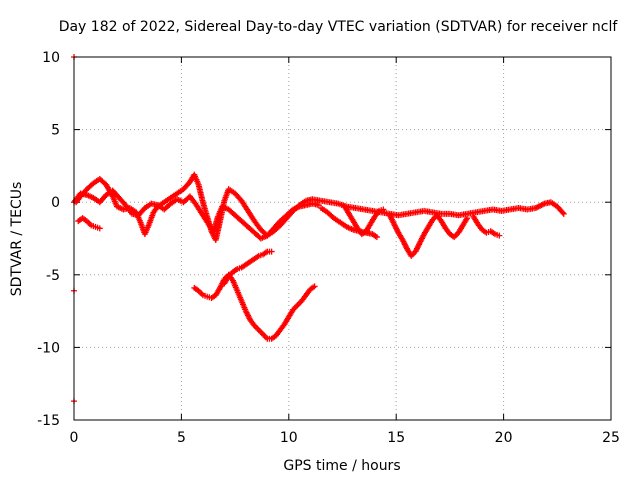 The image size is (640, 480). I want to click on series-rising-segment, so click(248, 267).